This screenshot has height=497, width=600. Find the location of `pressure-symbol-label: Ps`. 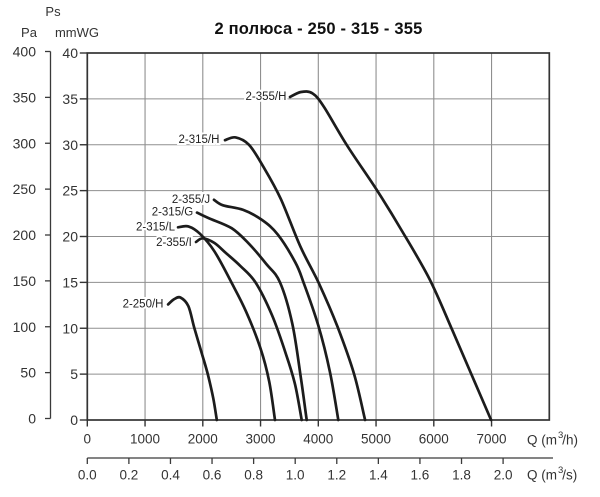

pressure-symbol-label: Ps is located at coordinates (53, 11).